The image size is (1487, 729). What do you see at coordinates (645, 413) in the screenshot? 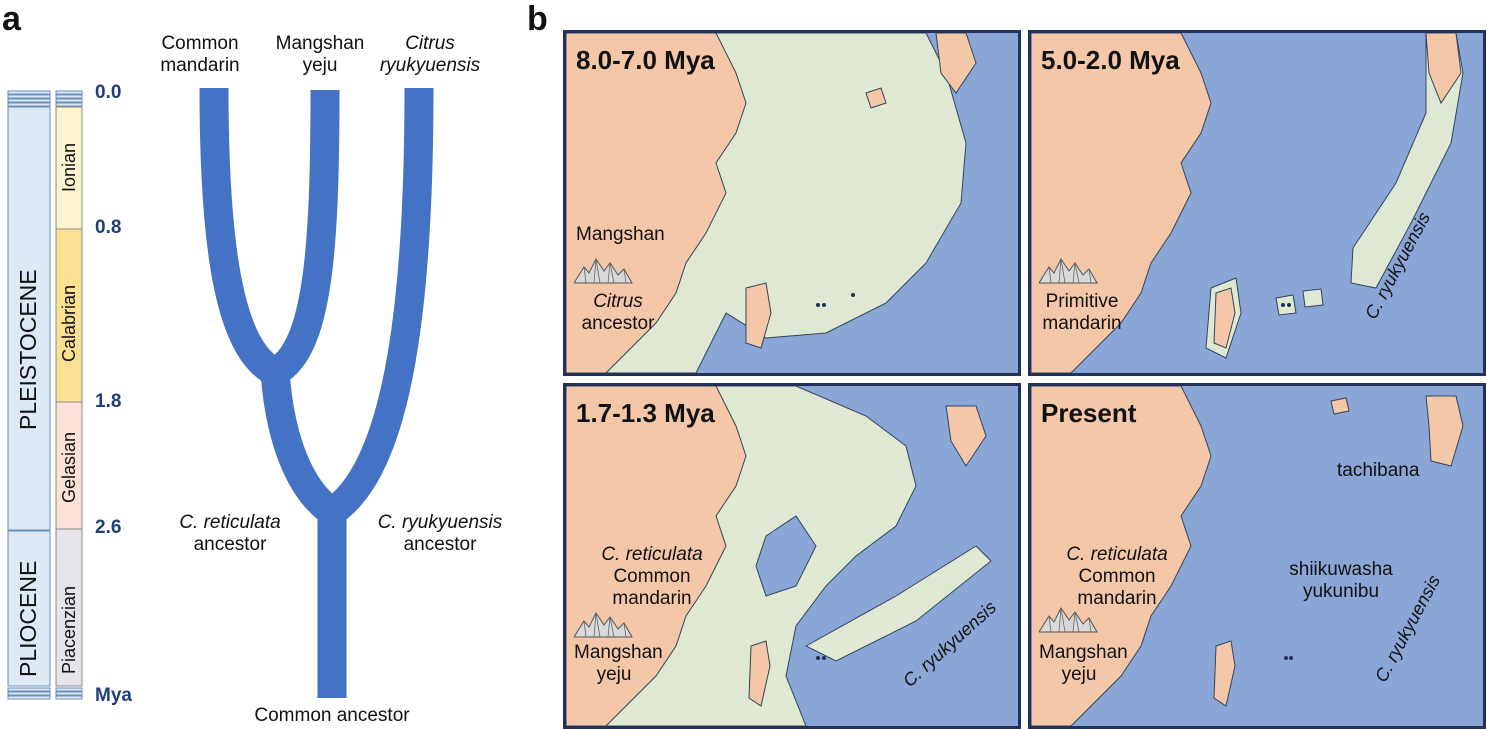
I see `map-3-title: 1.7-1.3 Mya` at bounding box center [645, 413].